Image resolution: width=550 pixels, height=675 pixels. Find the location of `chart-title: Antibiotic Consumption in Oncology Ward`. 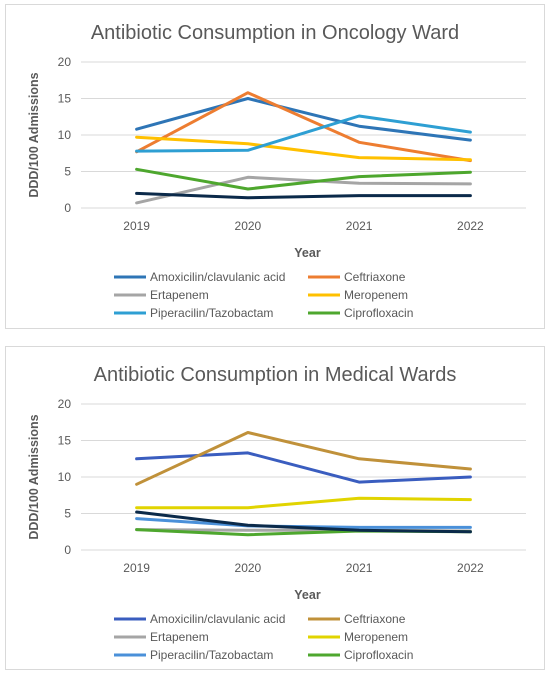

chart-title: Antibiotic Consumption in Oncology Ward is located at coordinates (275, 33).